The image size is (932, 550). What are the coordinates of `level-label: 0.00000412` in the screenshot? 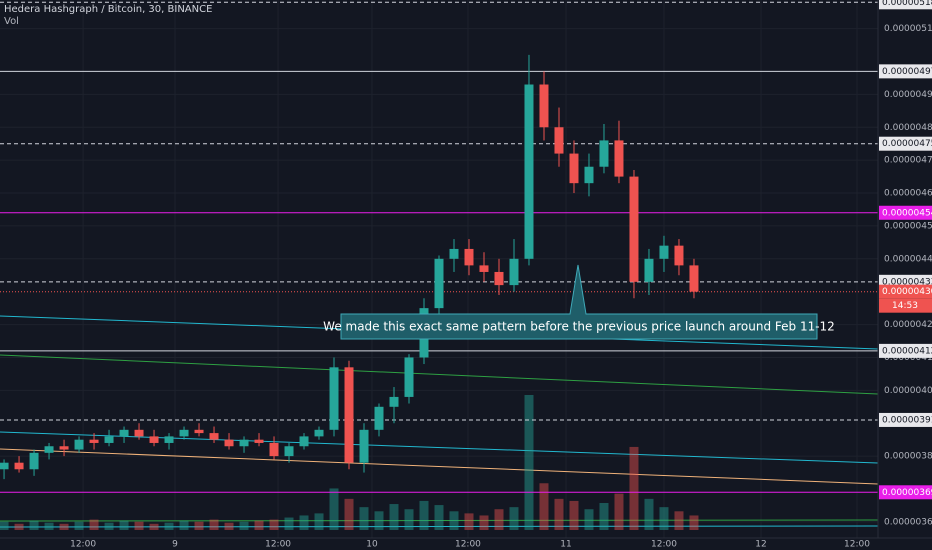 It's located at (907, 351).